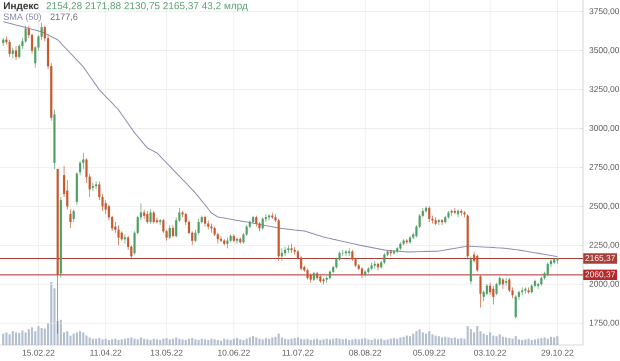 Image resolution: width=620 pixels, height=361 pixels. What do you see at coordinates (600, 274) in the screenshot?
I see `ref-line-label: 2060,37` at bounding box center [600, 274].